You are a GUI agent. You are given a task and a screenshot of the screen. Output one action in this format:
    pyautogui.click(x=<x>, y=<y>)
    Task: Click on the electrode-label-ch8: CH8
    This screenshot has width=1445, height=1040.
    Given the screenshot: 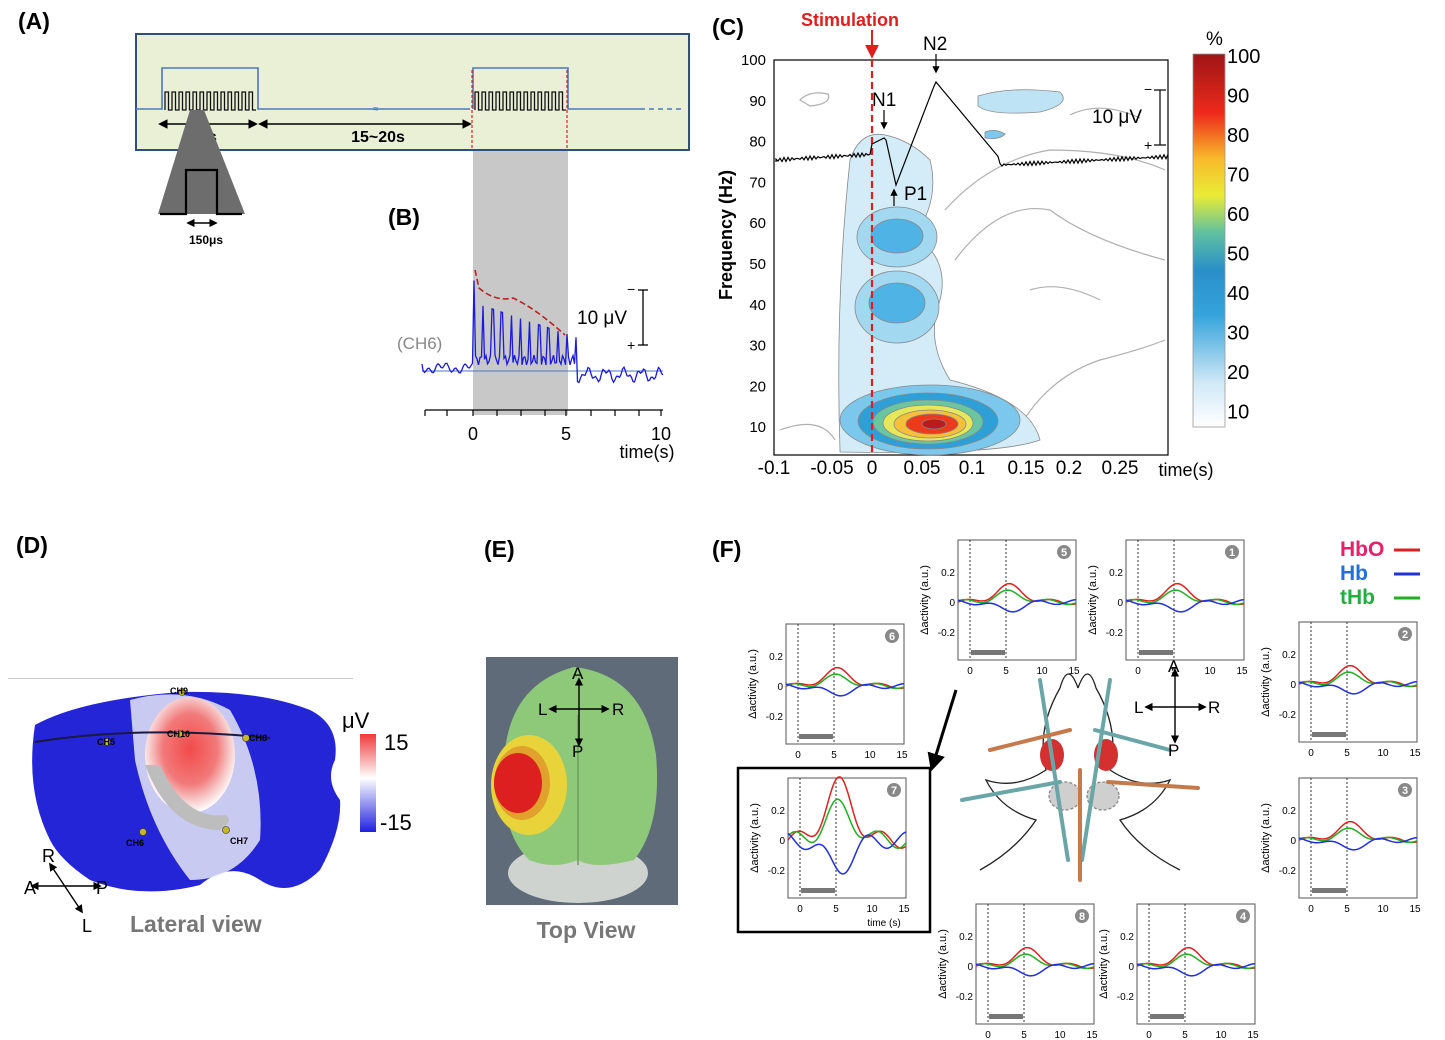 What is the action you would take?
    pyautogui.click(x=258, y=738)
    